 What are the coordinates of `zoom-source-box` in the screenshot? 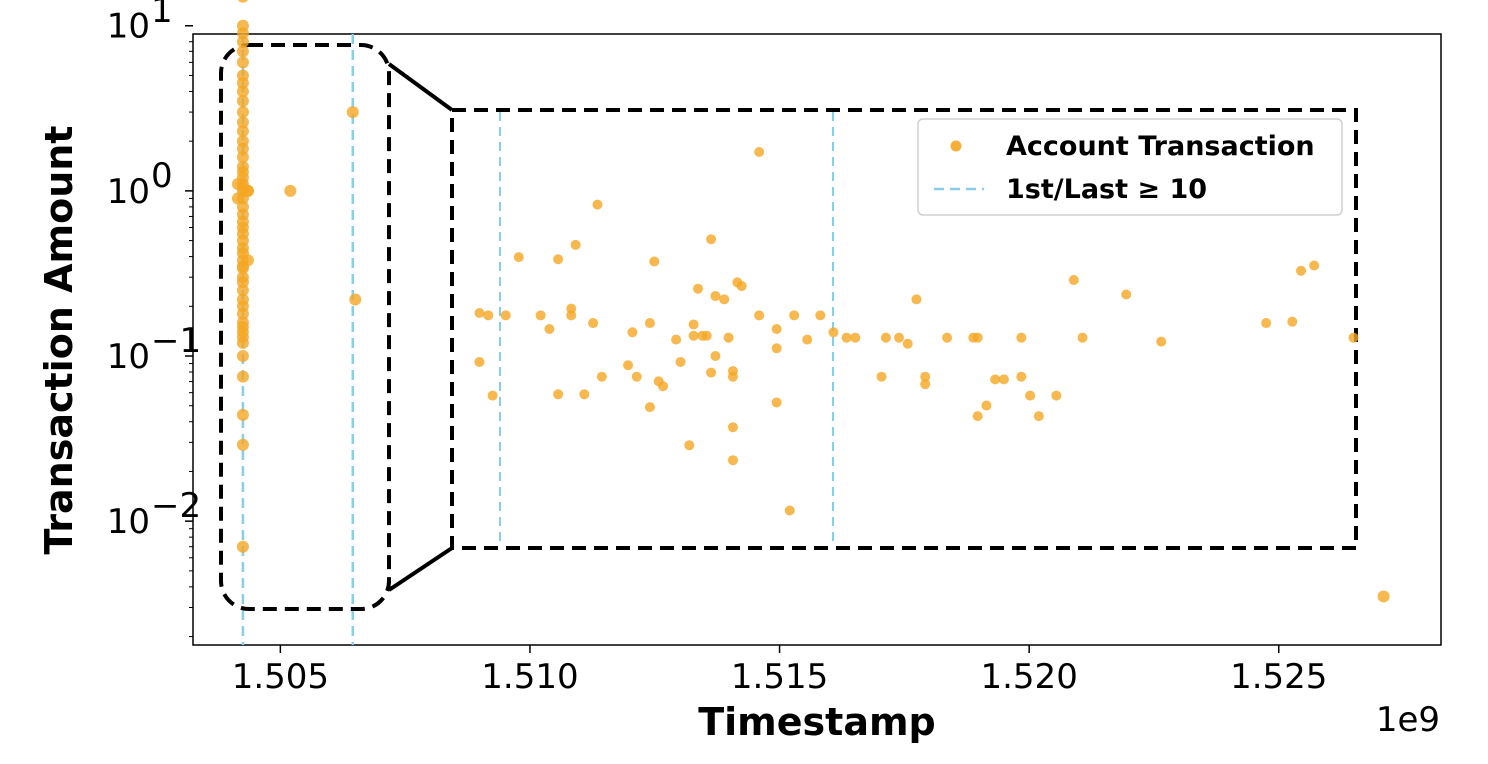 It's located at (305, 327).